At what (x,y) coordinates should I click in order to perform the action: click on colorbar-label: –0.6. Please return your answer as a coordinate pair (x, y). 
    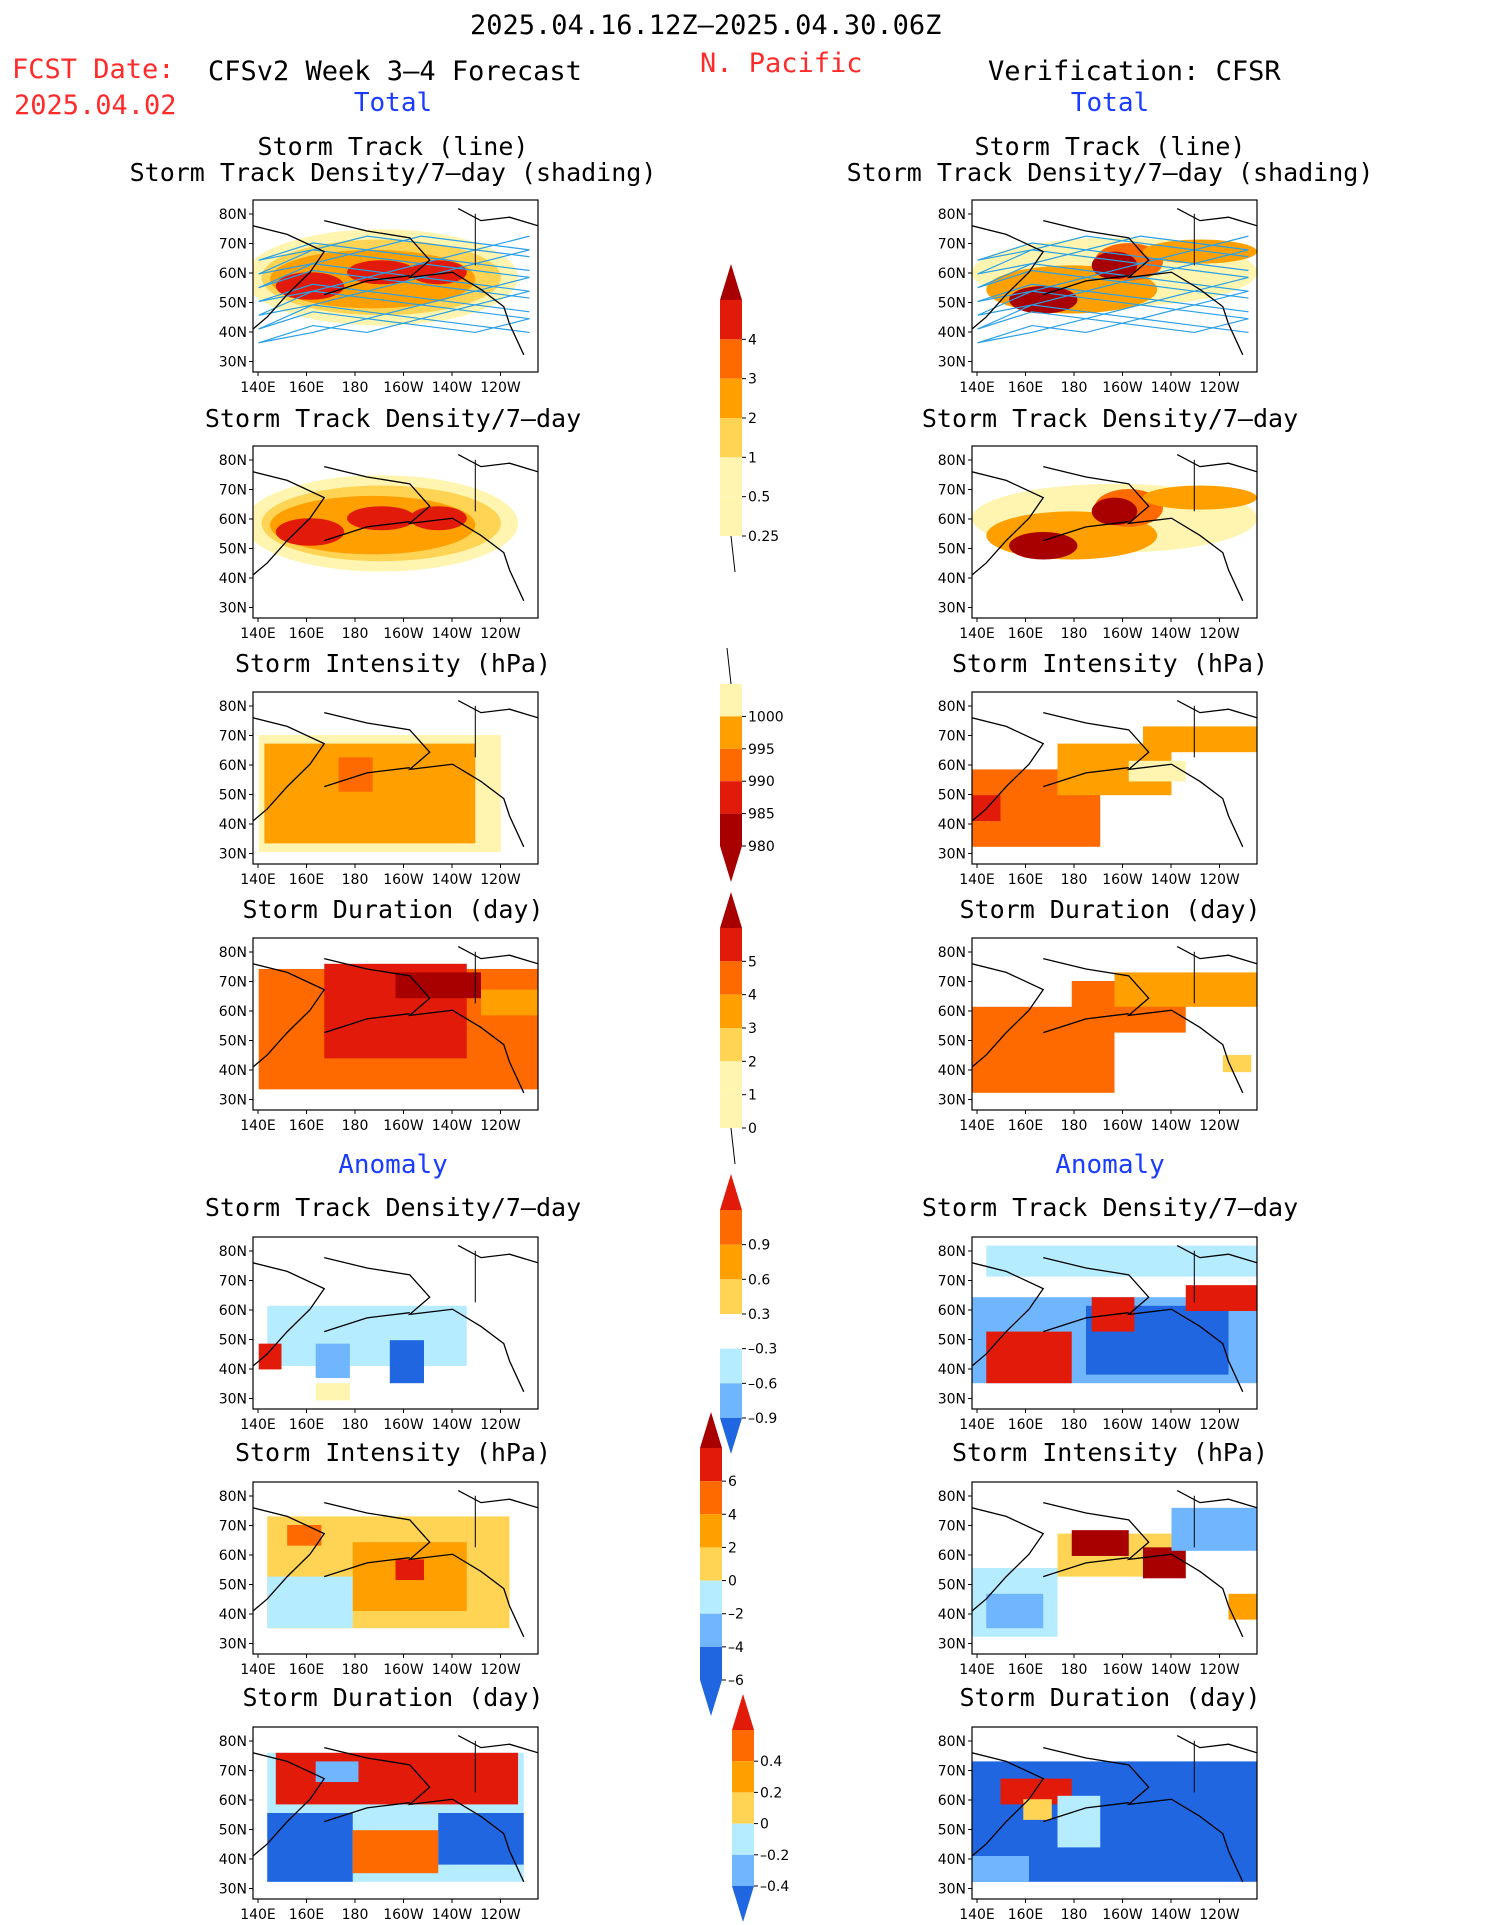
    Looking at the image, I should click on (762, 1384).